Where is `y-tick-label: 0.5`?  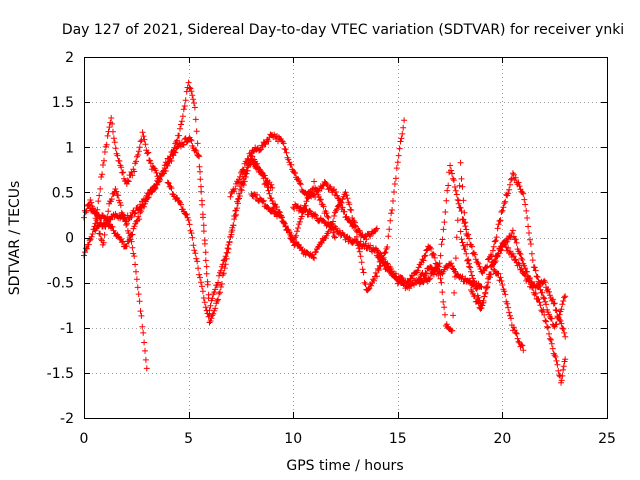
y-tick-label: 0.5 is located at coordinates (63, 193).